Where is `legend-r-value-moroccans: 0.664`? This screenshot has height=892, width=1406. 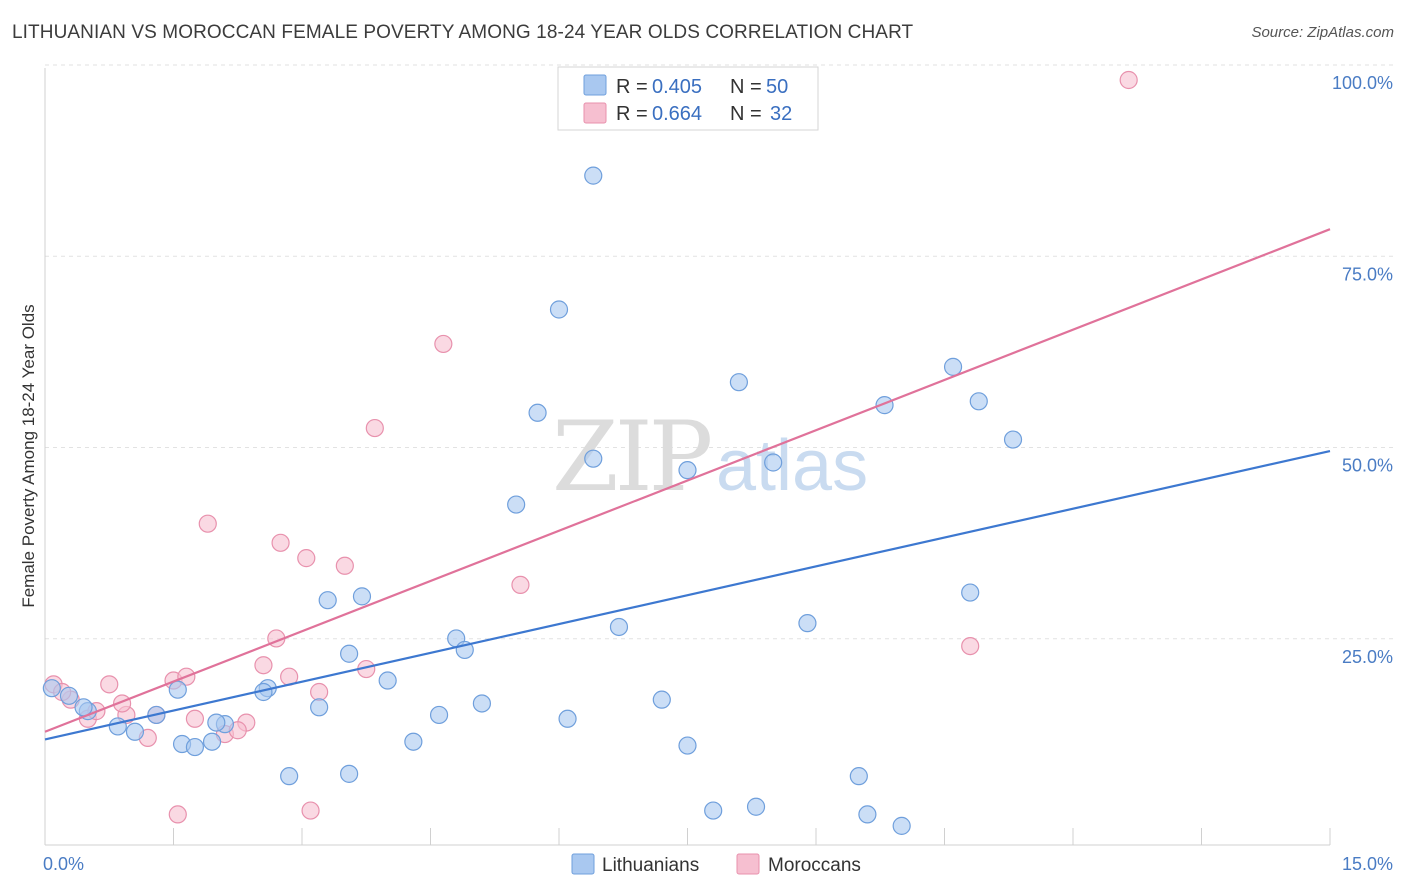
legend-r-value-moroccans: 0.664 is located at coordinates (677, 114).